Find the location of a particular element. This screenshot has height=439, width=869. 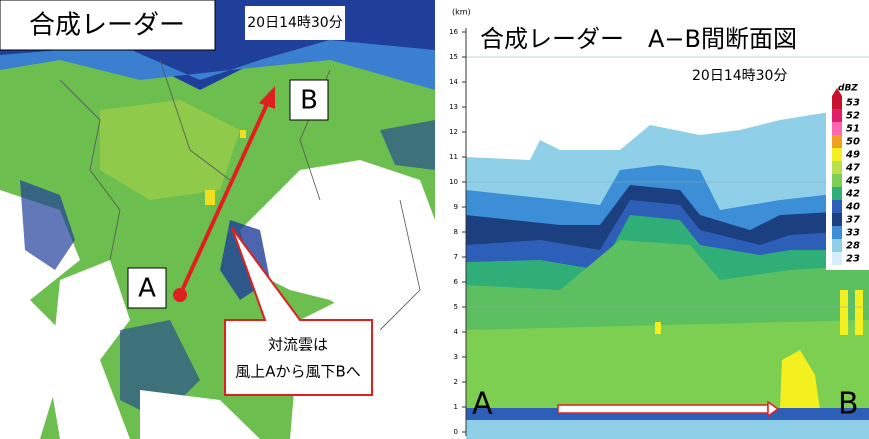

colorbar-label: 53 is located at coordinates (853, 103).